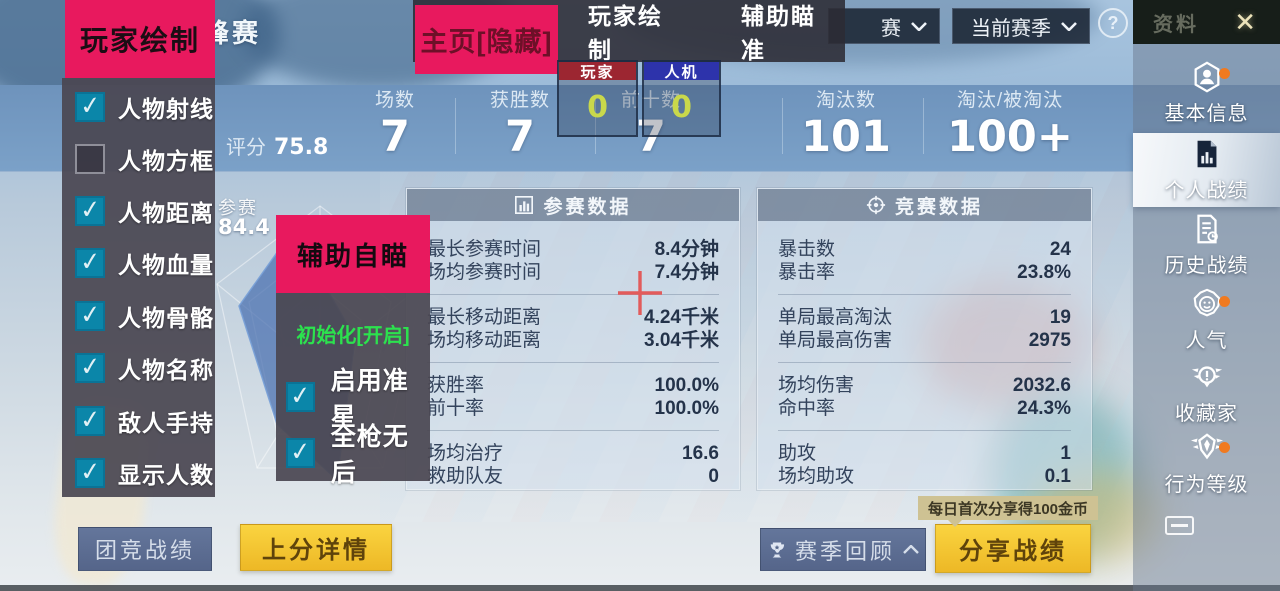 The height and width of the screenshot is (591, 1280). I want to click on bottom-edge, so click(640, 588).